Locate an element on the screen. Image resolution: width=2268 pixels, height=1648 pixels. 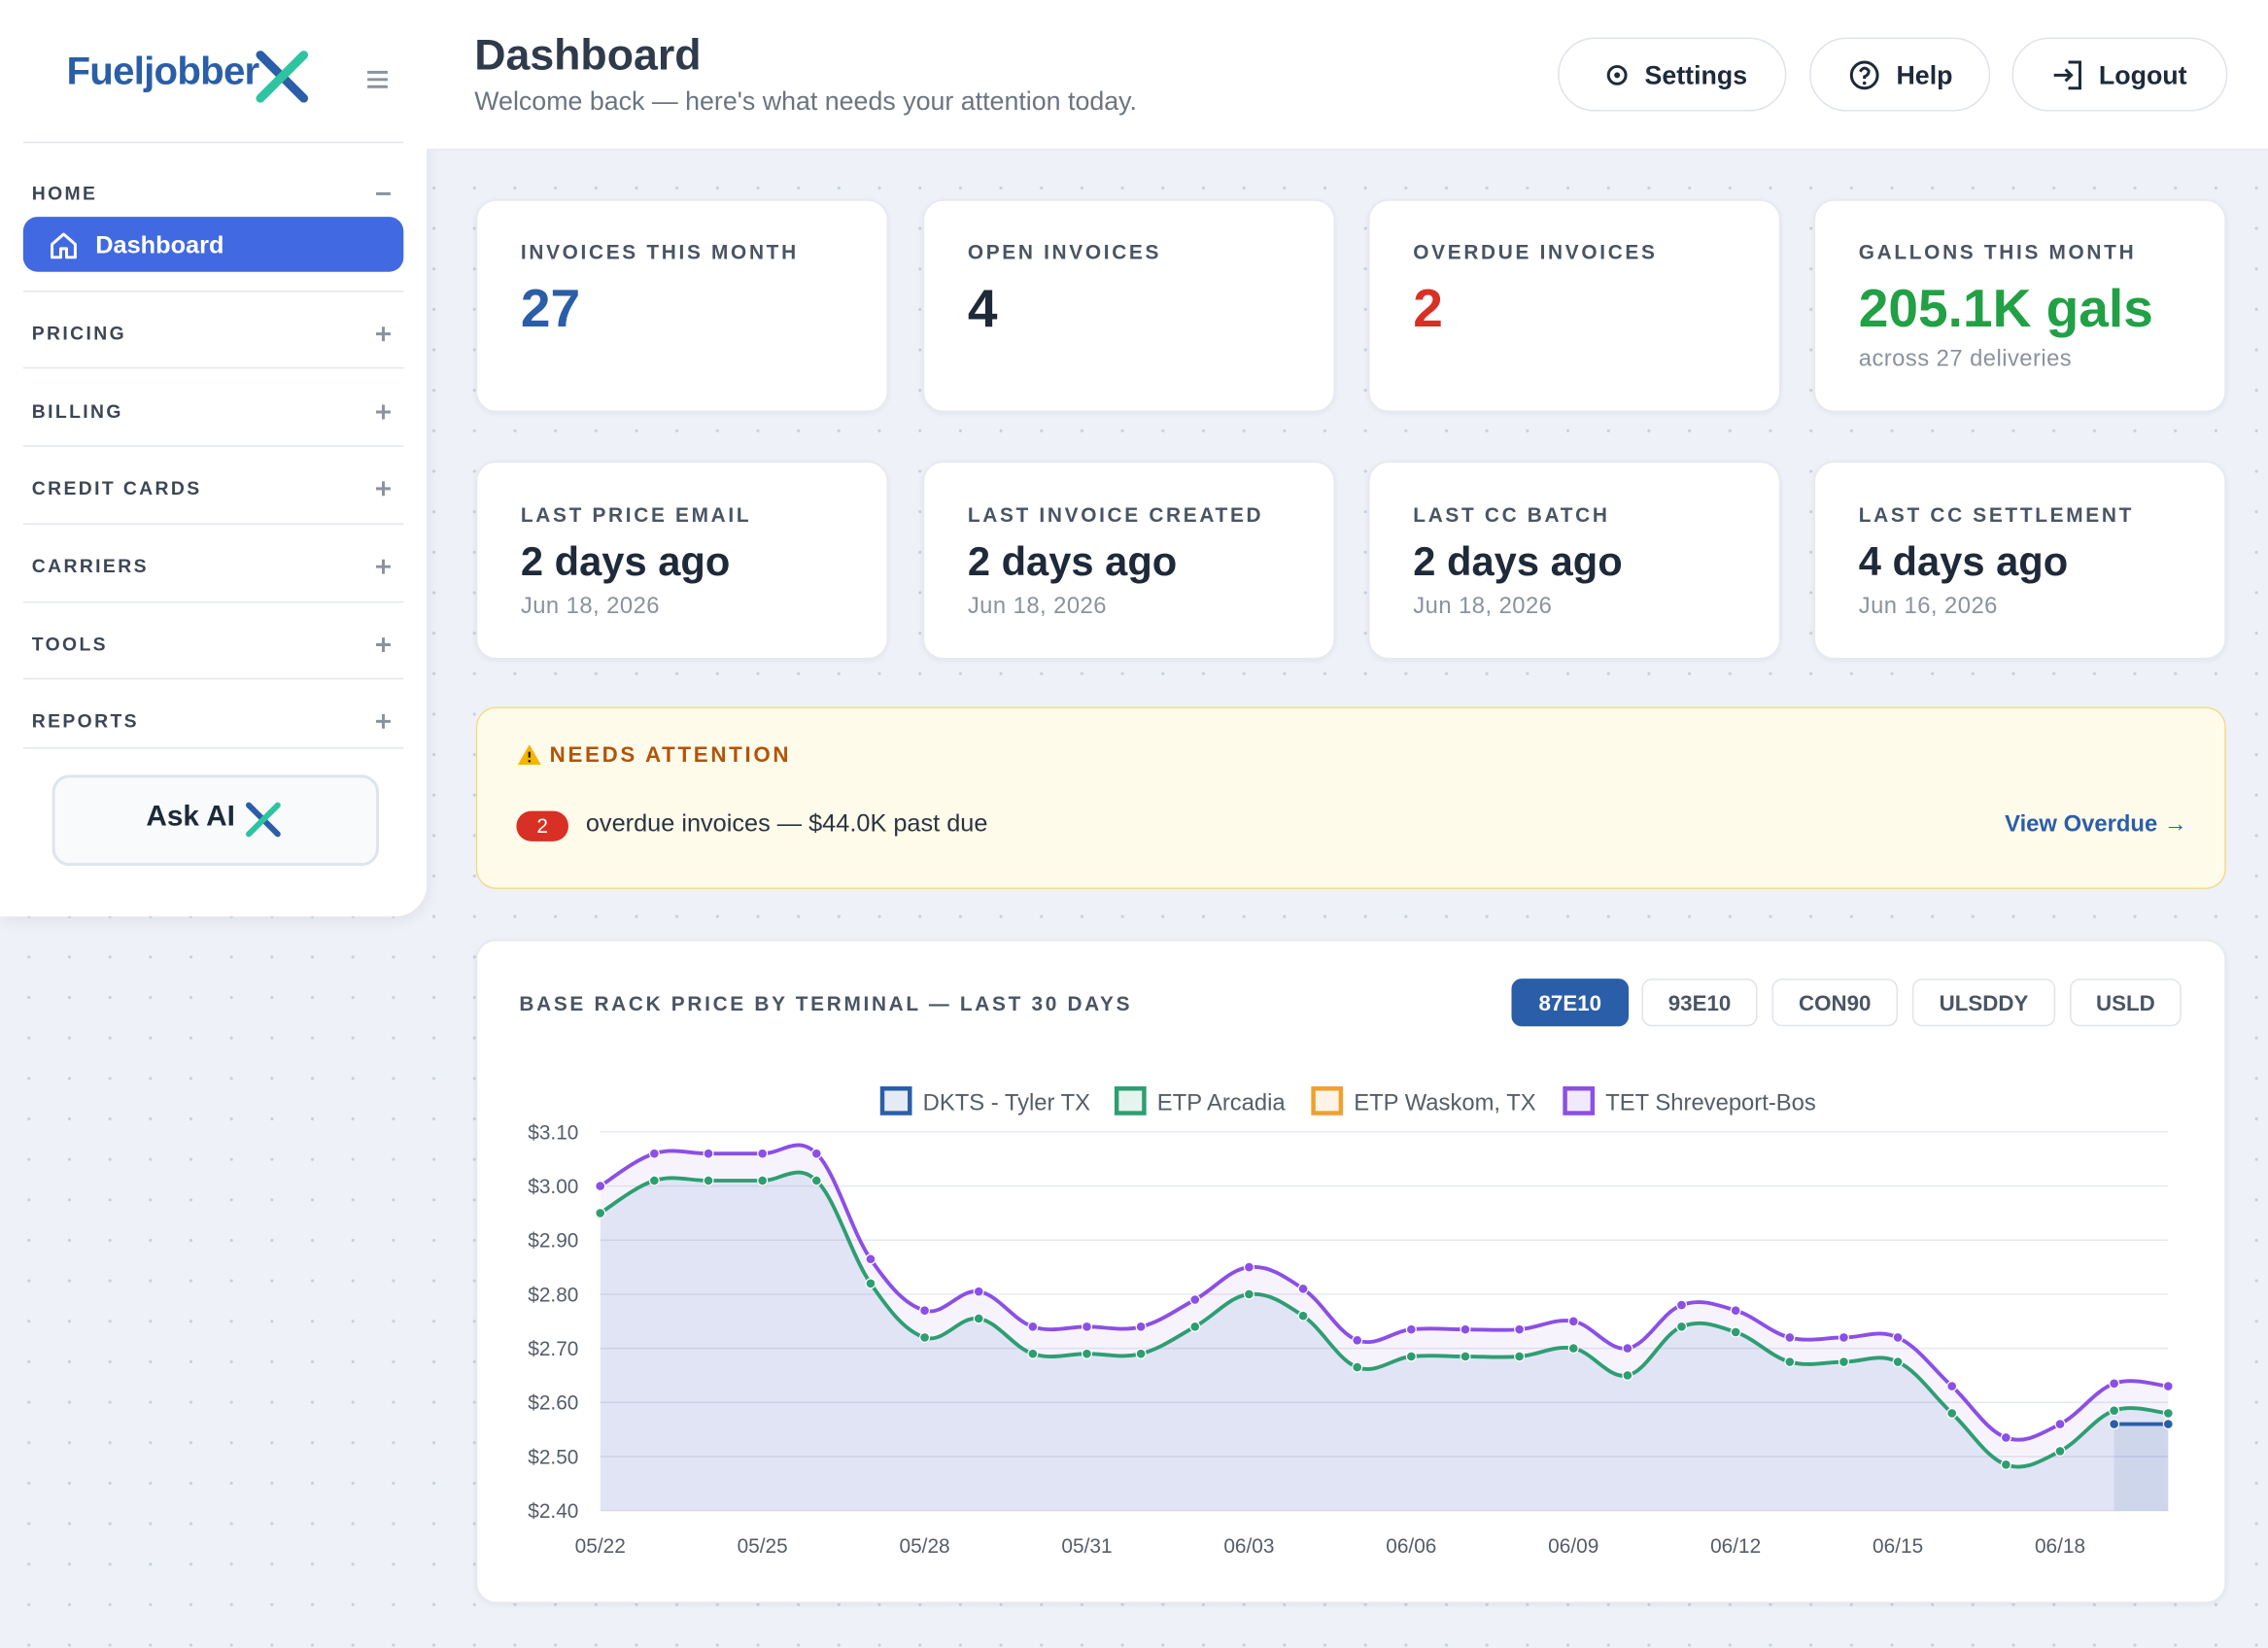
ask-ai-button: Ask AI is located at coordinates (216, 820).